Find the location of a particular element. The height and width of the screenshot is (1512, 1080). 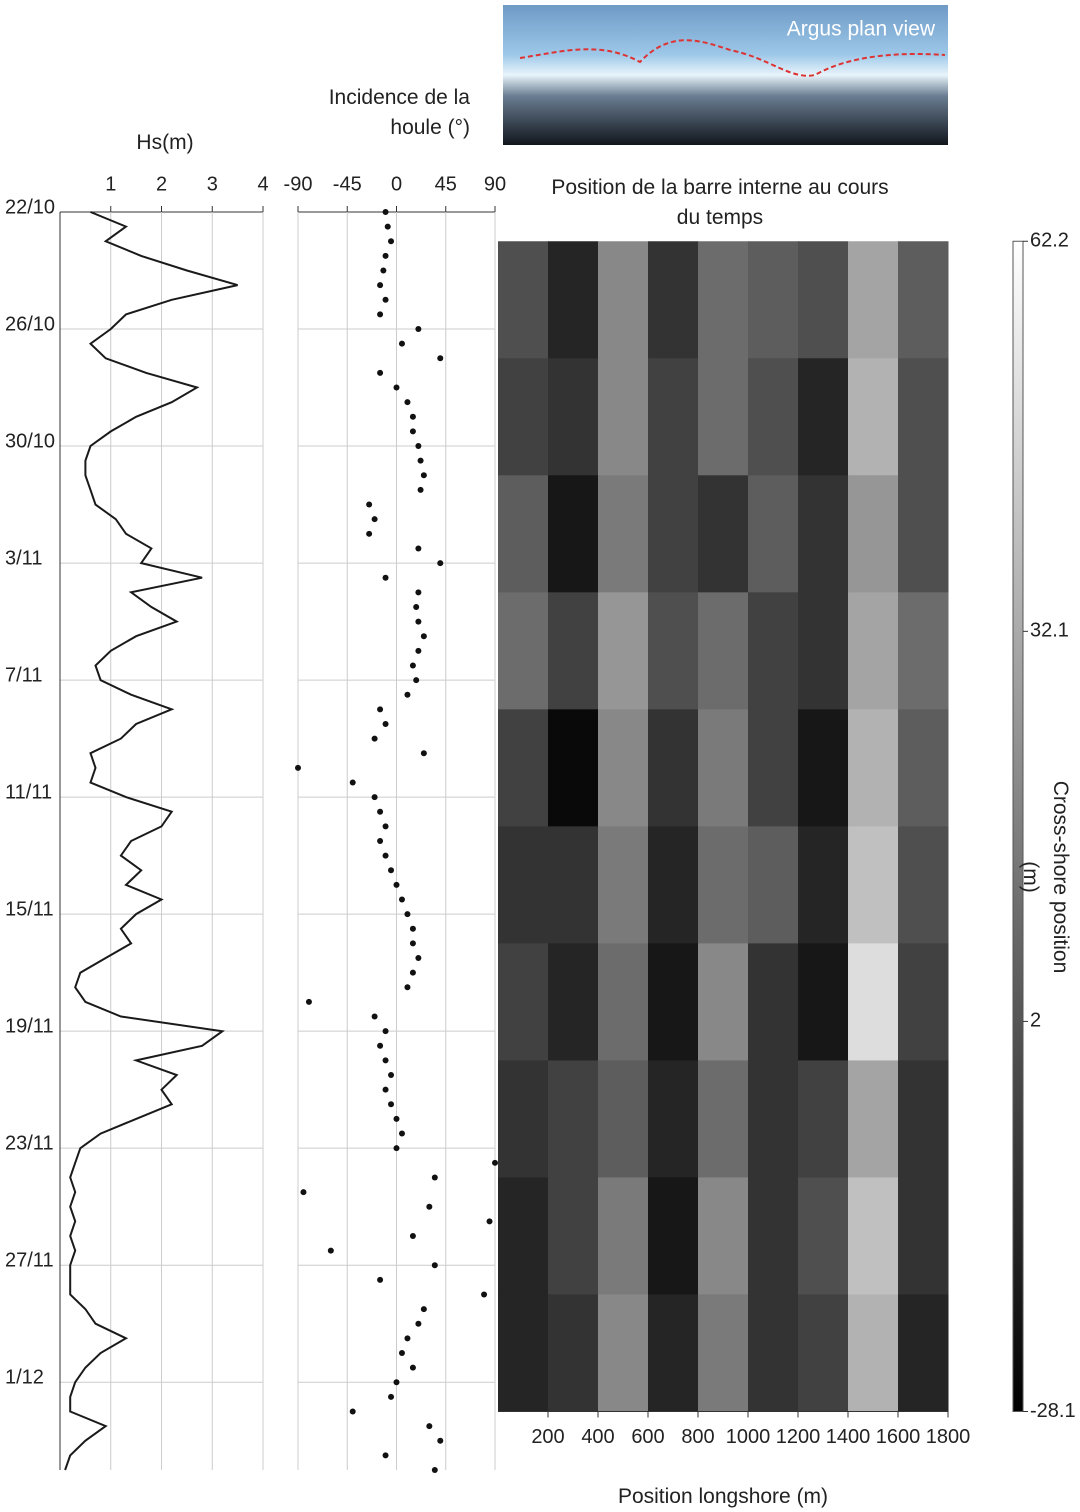

colorbar-tick-label: 2 is located at coordinates (1035, 1021).